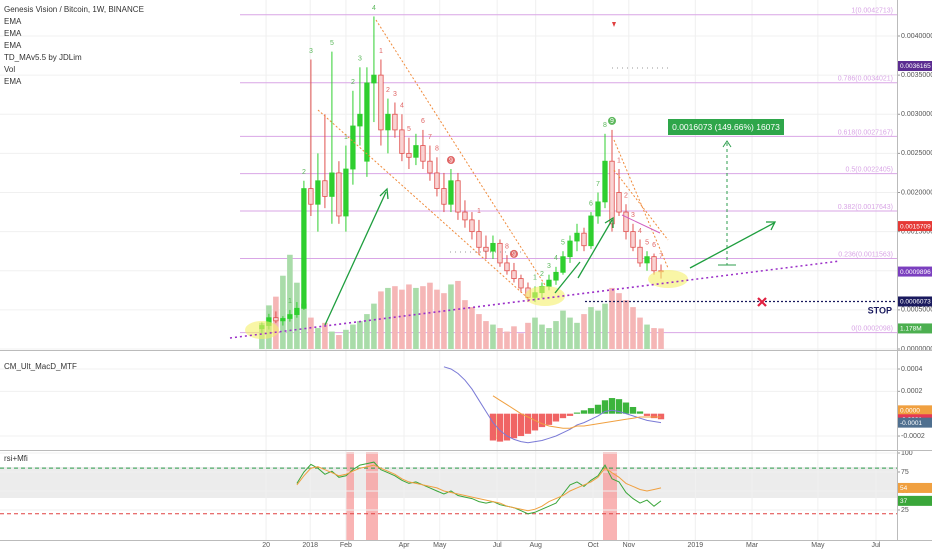 The height and width of the screenshot is (550, 932). What do you see at coordinates (629, 545) in the screenshot?
I see `x-tick-label: Nov` at bounding box center [629, 545].